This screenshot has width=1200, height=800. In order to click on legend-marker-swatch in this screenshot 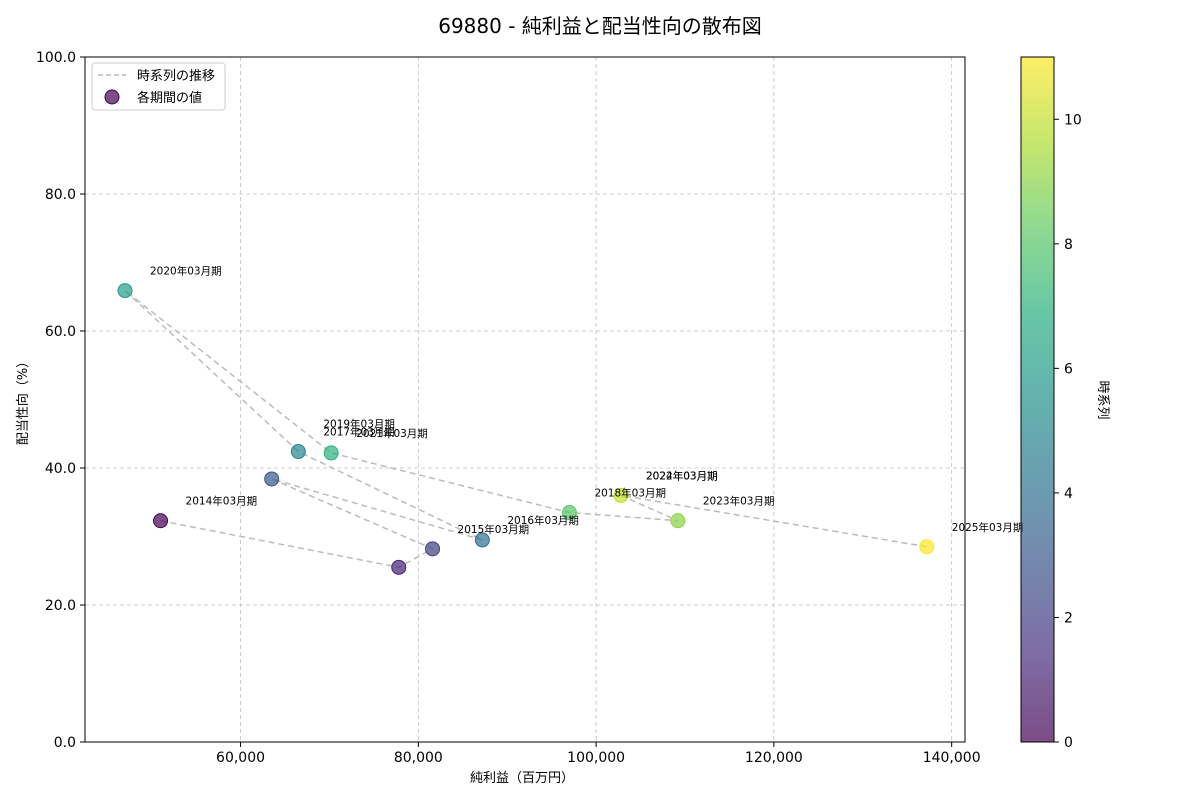, I will do `click(112, 97)`.